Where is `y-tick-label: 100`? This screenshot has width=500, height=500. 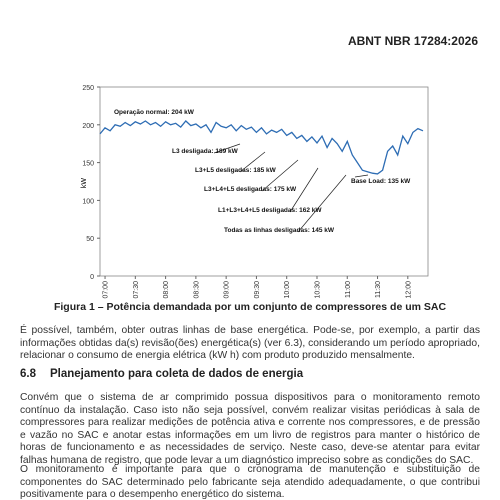 y-tick-label: 100 is located at coordinates (88, 201).